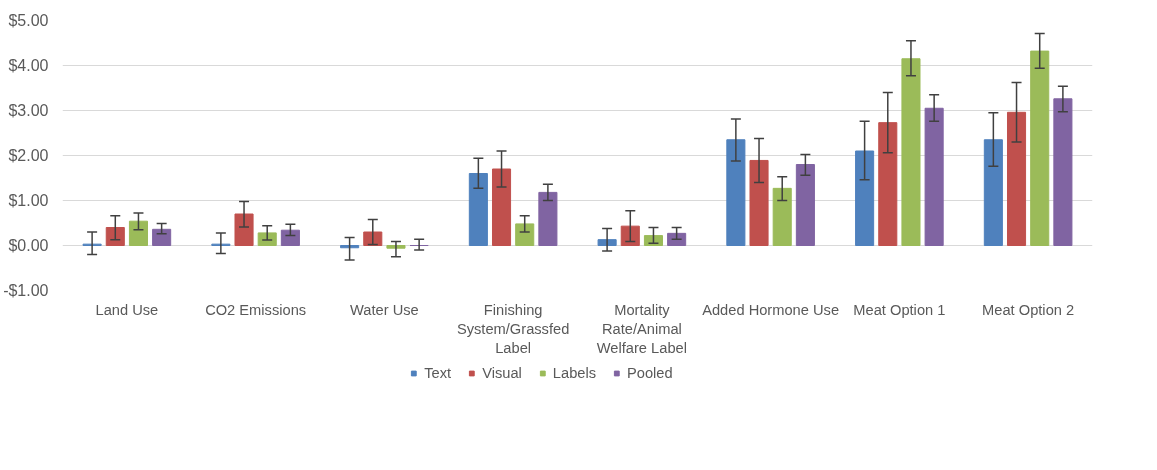  Describe the element at coordinates (28, 200) in the screenshot. I see `y-tick-label: $1.00` at that location.